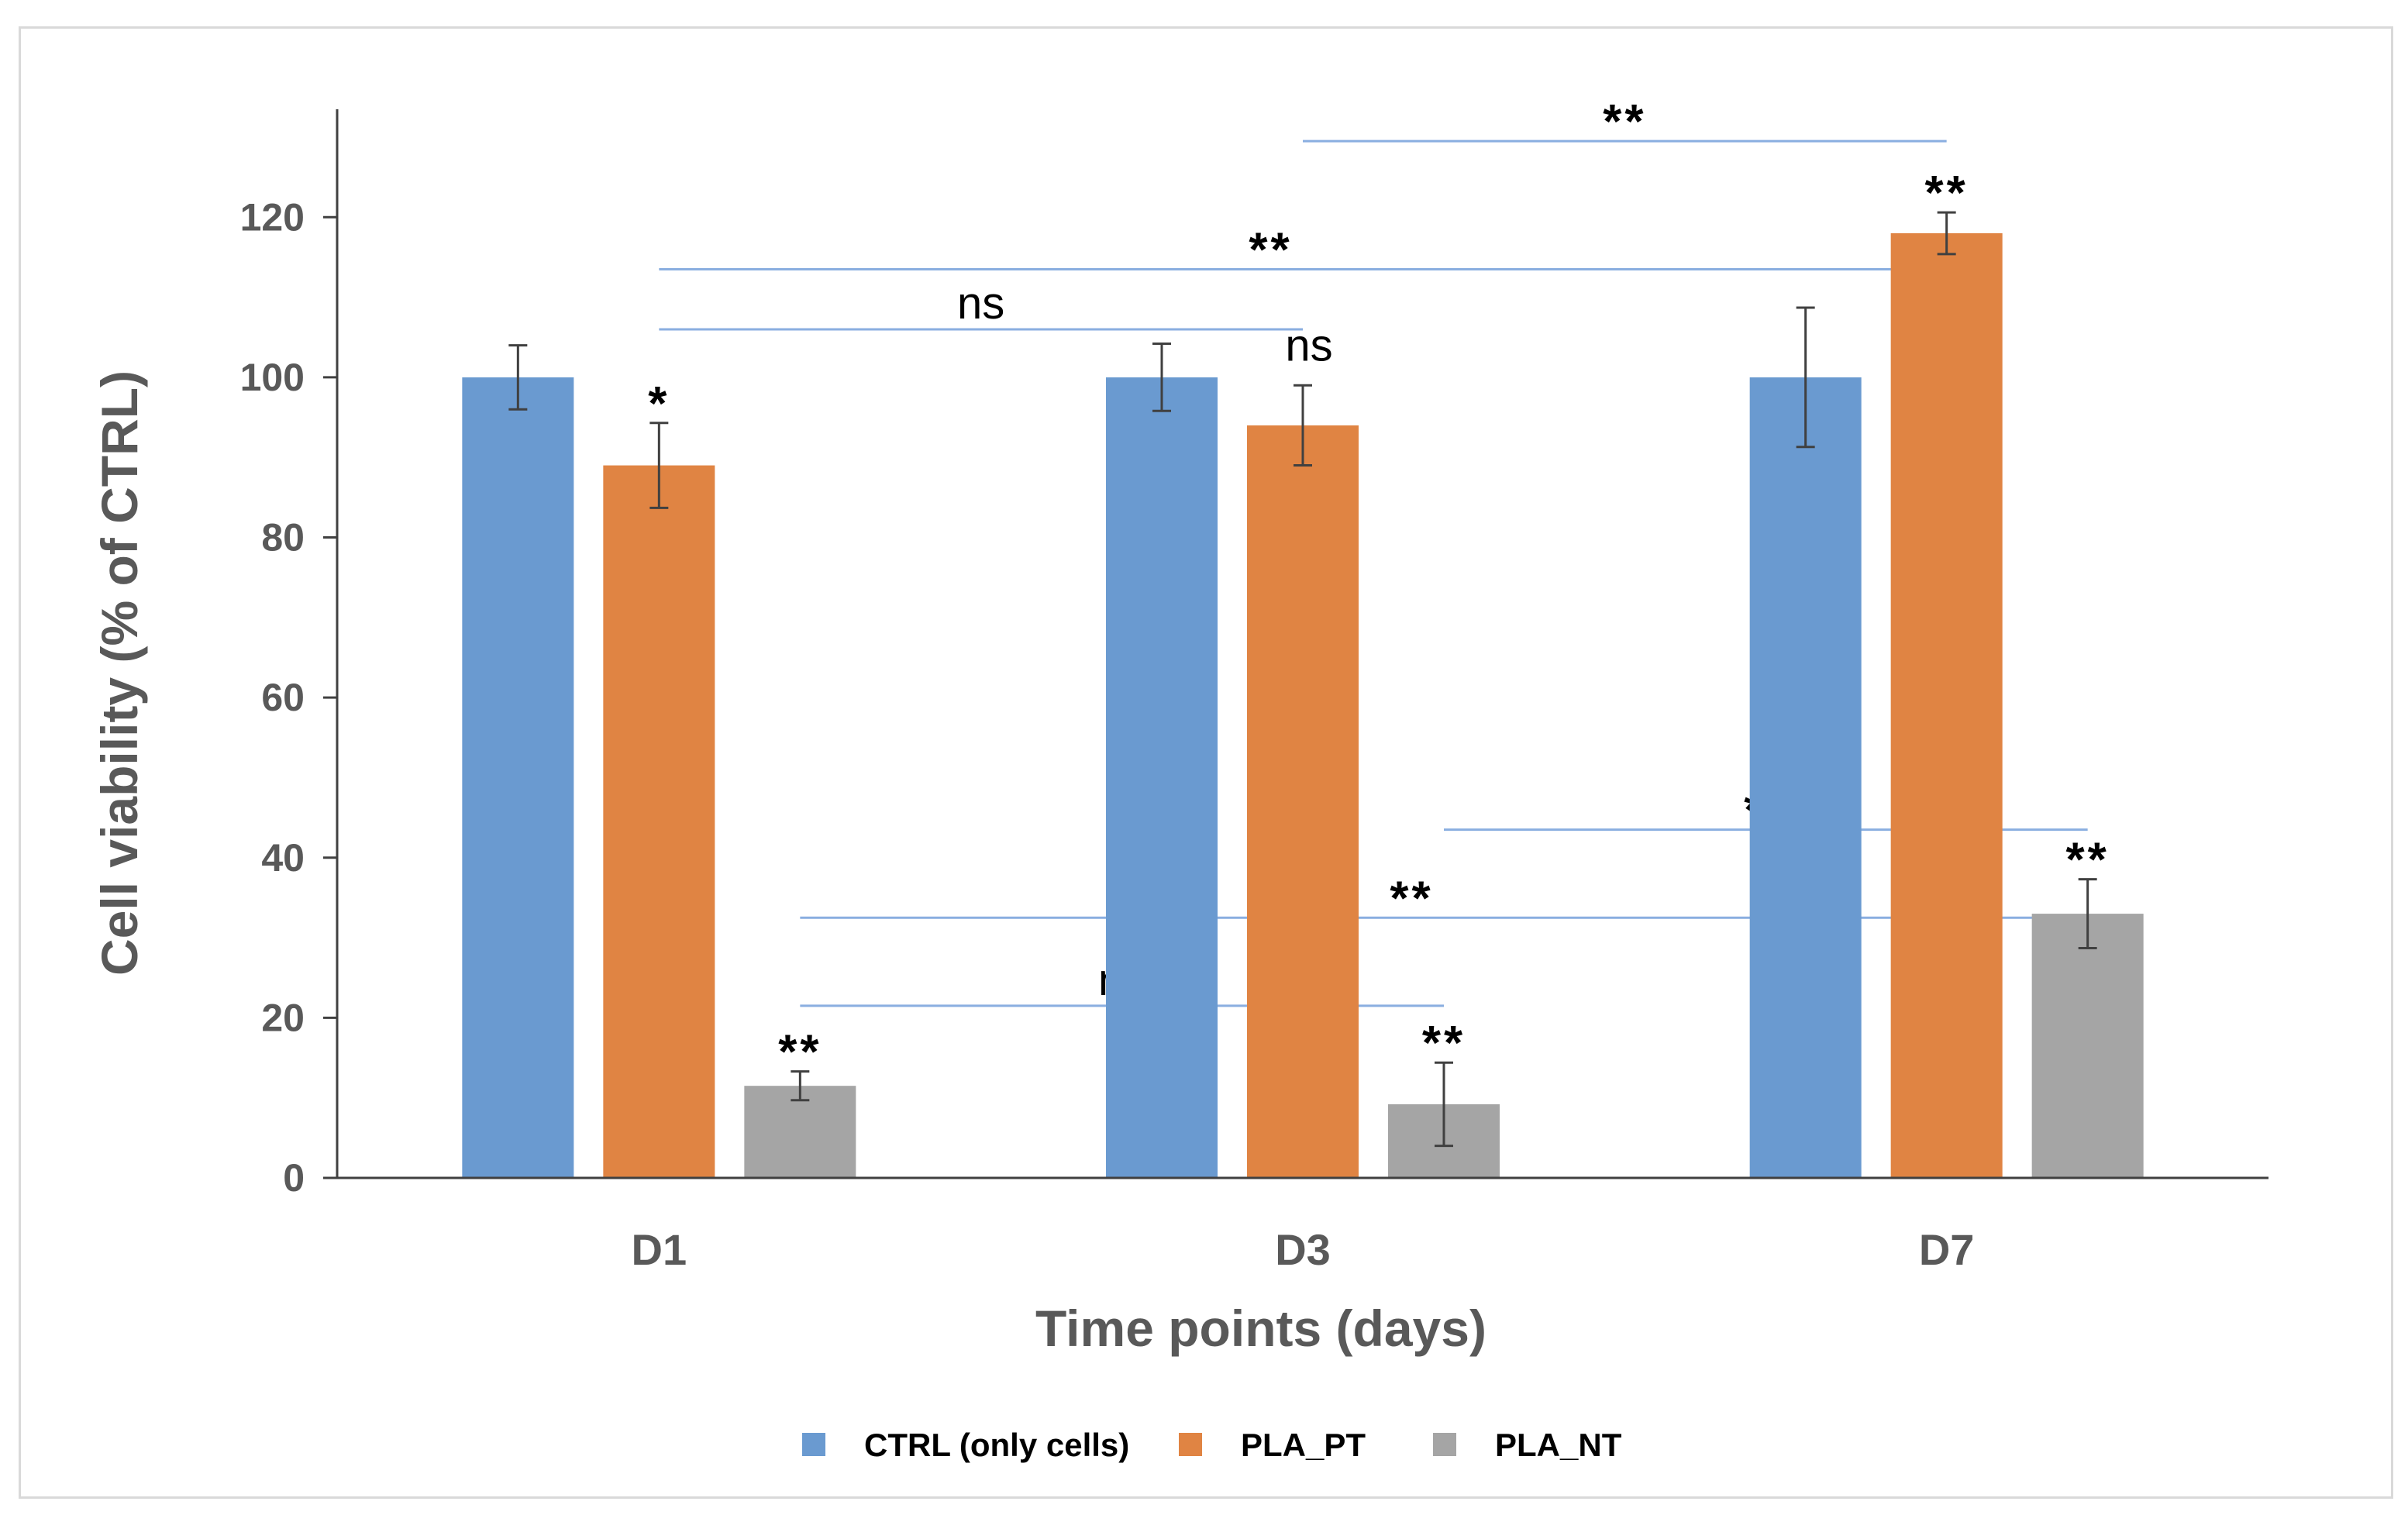 The image size is (2408, 1515). Describe the element at coordinates (283, 538) in the screenshot. I see `y-tick-label: 80` at that location.